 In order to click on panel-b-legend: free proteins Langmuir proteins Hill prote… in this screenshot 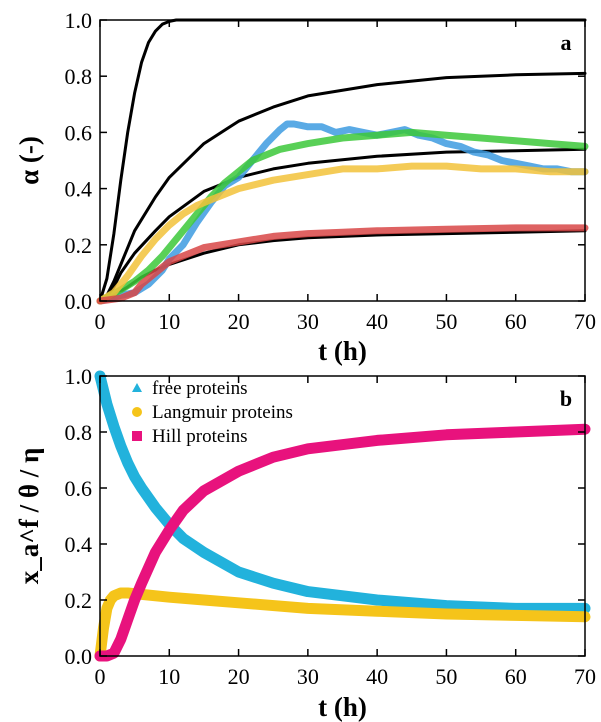, I will do `click(212, 412)`.